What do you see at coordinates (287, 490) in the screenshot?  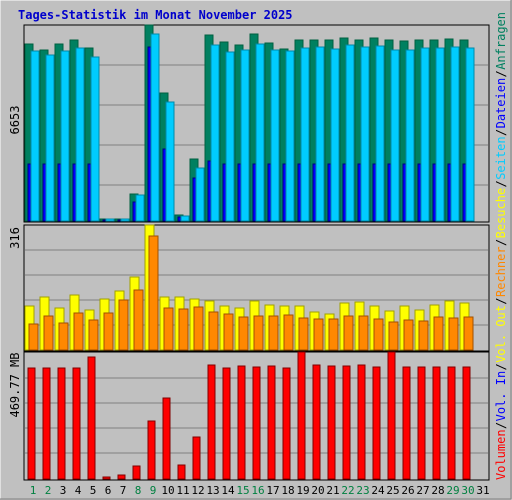 I see `day-label-18: 18` at bounding box center [287, 490].